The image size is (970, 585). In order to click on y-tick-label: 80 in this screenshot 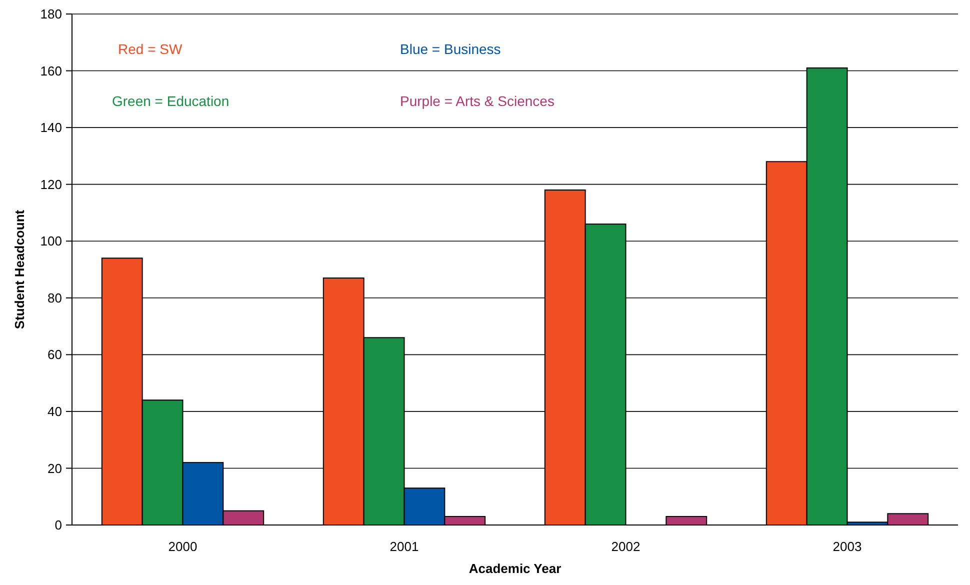, I will do `click(55, 298)`.